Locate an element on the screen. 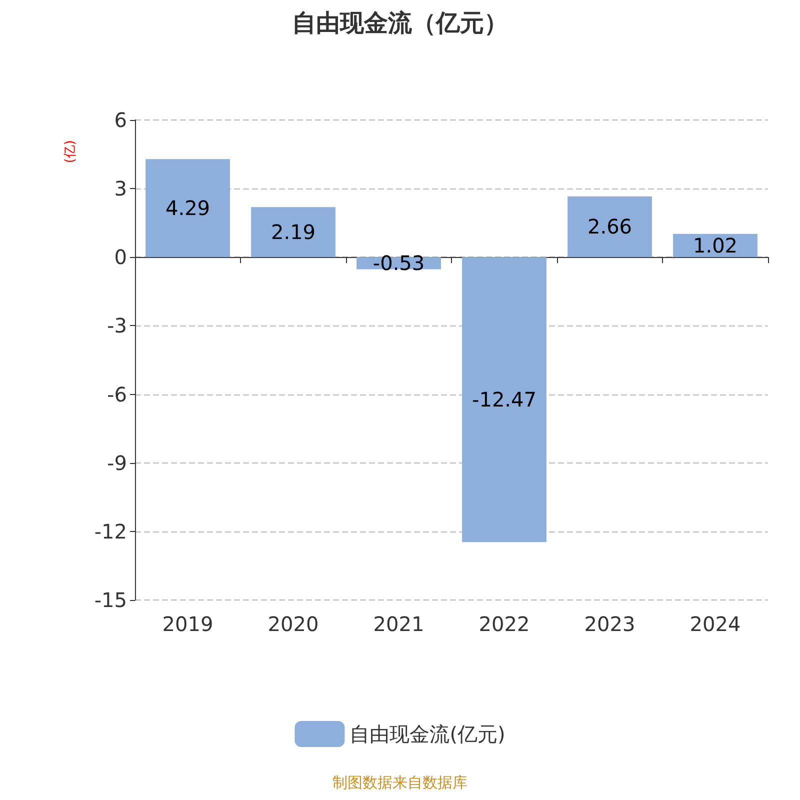 The image size is (800, 800). y-tick-label: 3 is located at coordinates (120, 188).